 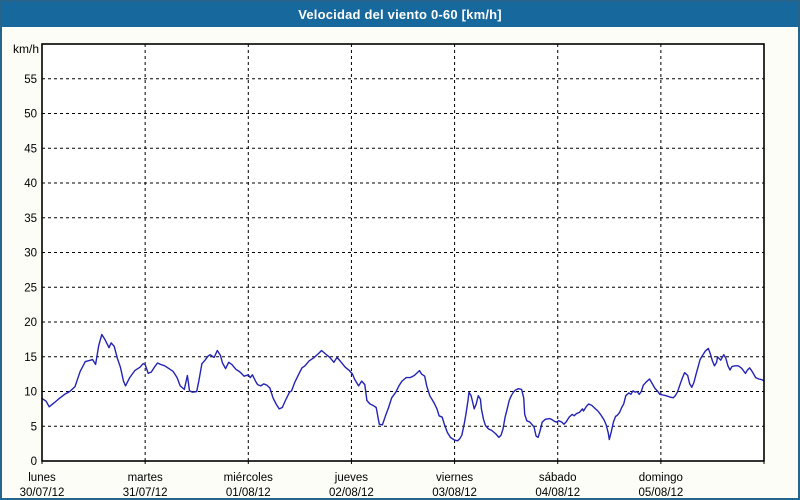 What do you see at coordinates (145, 493) in the screenshot?
I see `day-date-label: 31/07/12` at bounding box center [145, 493].